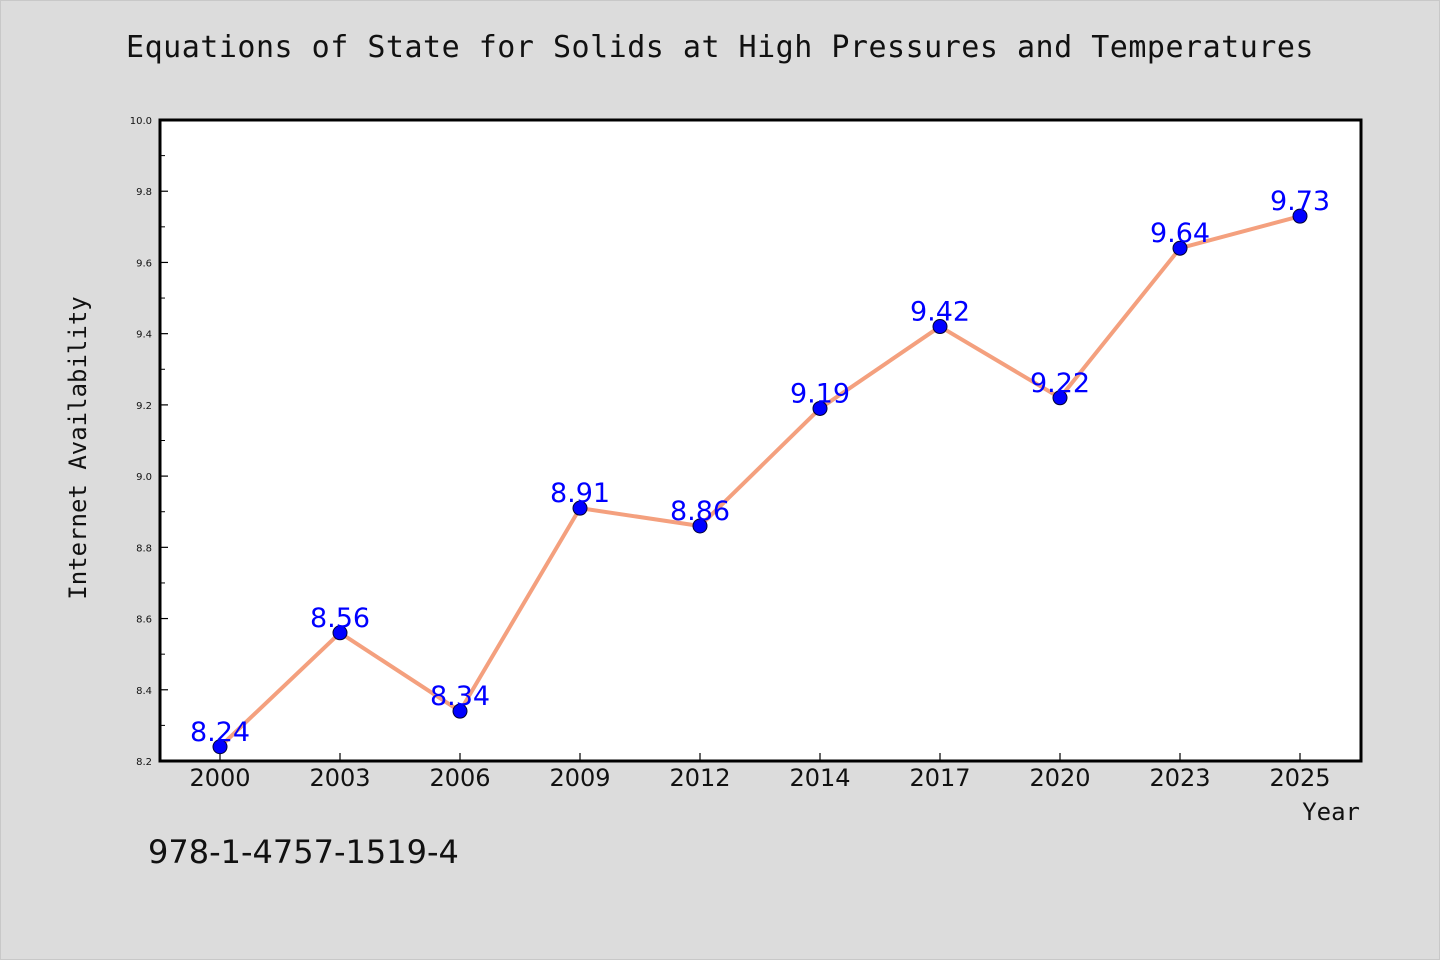  I want to click on x-axis: 2000 2003 2006 2009 2012 2014 2017 2020 2023 2025, so click(760, 772).